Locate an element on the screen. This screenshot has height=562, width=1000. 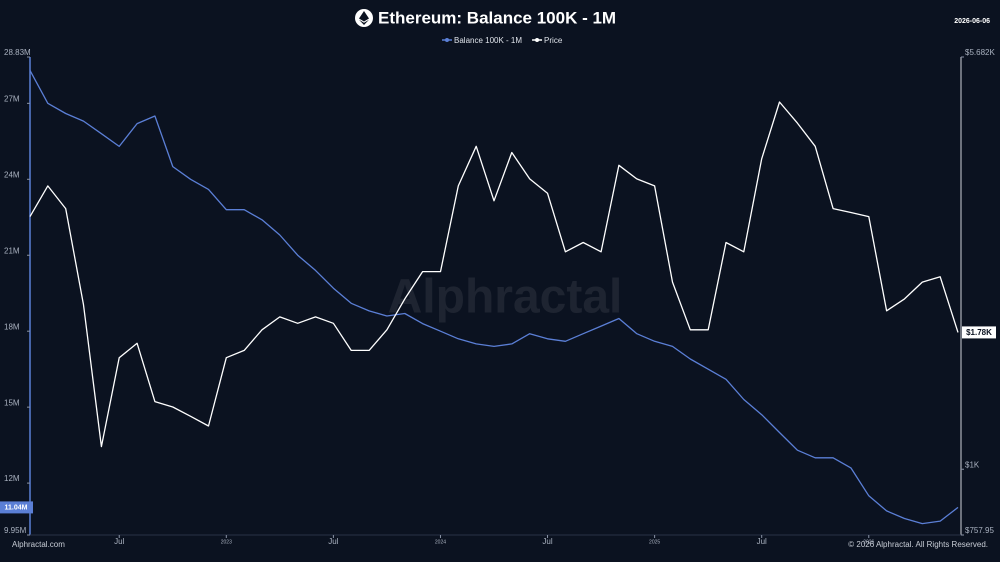
y-tick-label: 15M is located at coordinates (12, 402).